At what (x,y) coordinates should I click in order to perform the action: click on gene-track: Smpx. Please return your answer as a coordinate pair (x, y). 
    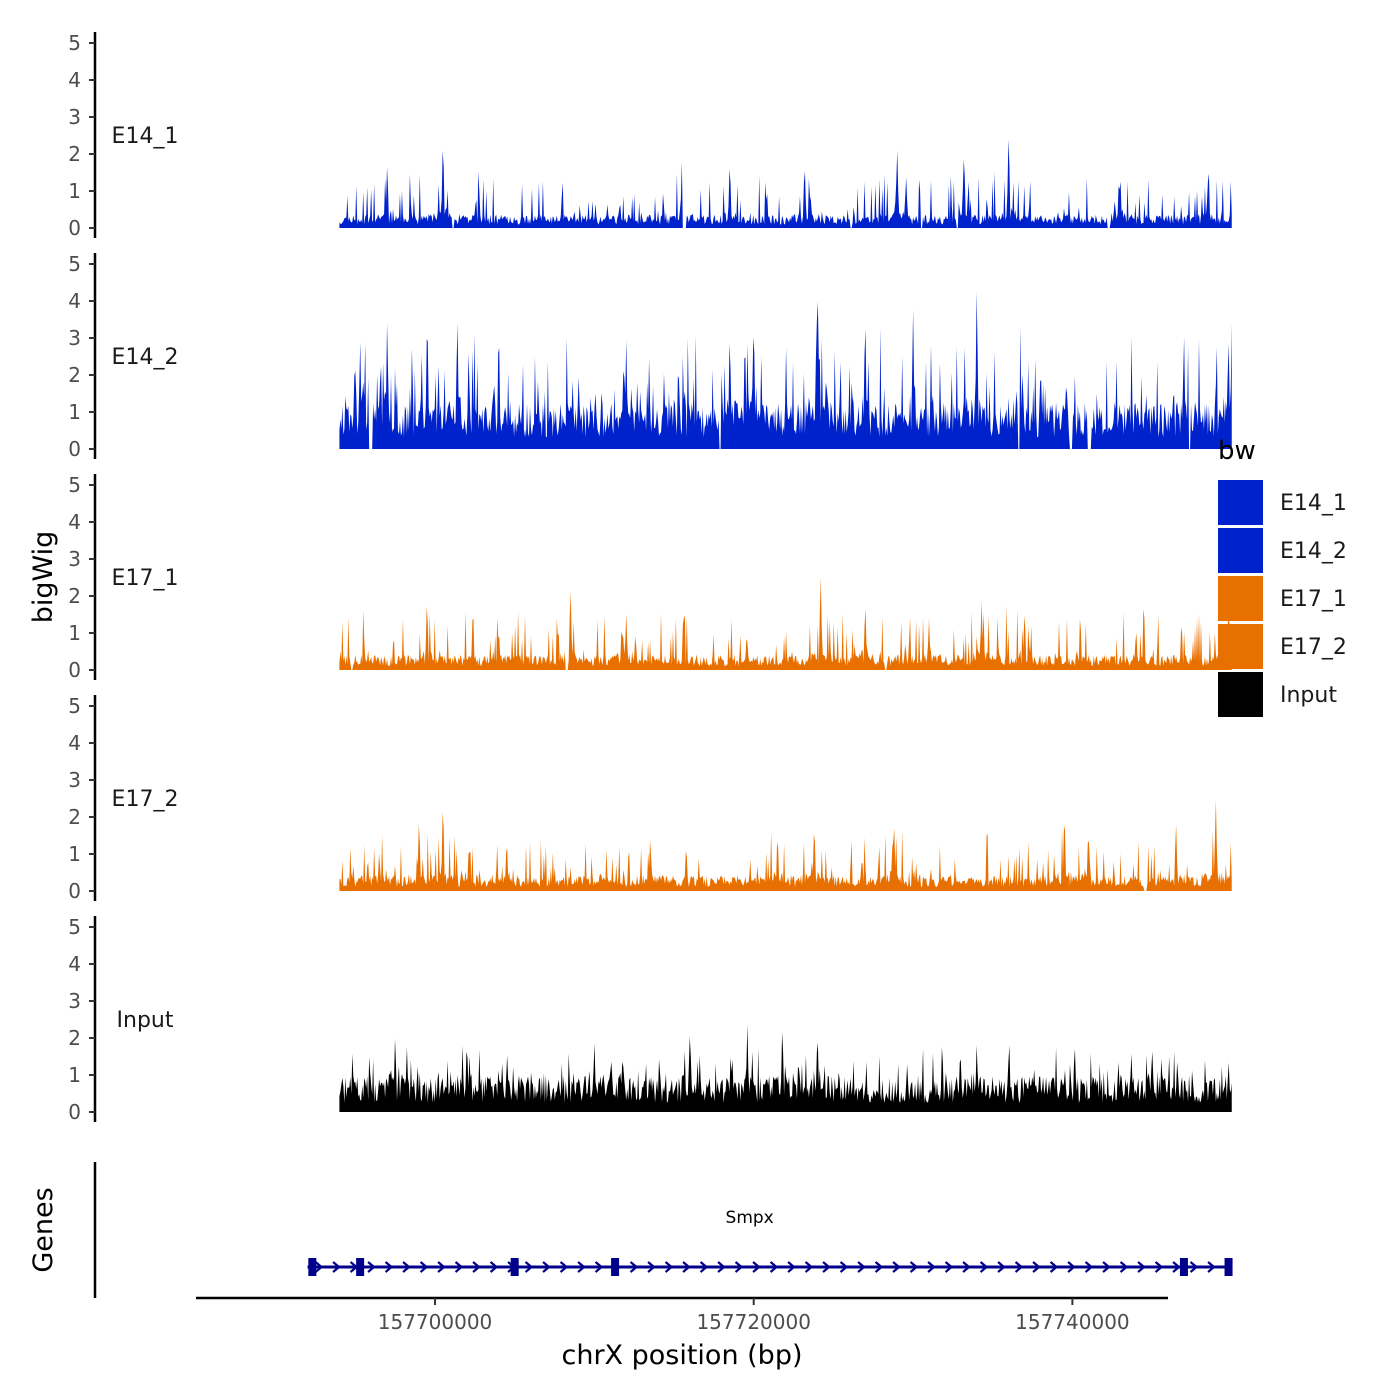
    Looking at the image, I should click on (770, 1242).